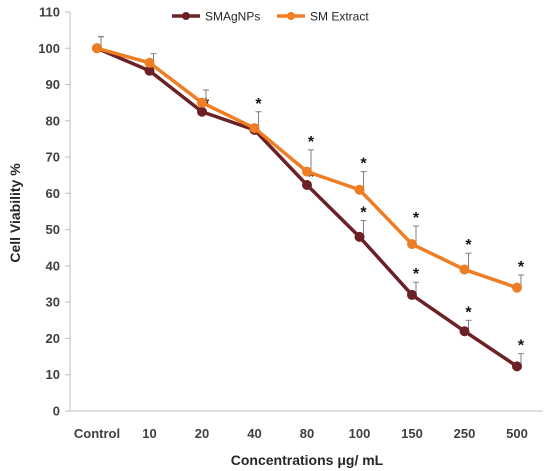 The height and width of the screenshot is (471, 550). I want to click on x-tick-label: 150, so click(412, 433).